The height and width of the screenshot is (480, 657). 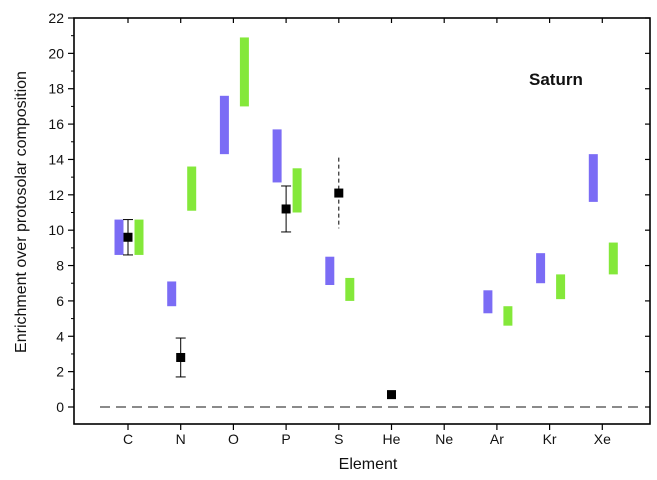 What do you see at coordinates (285, 439) in the screenshot?
I see `x-tick-label: P` at bounding box center [285, 439].